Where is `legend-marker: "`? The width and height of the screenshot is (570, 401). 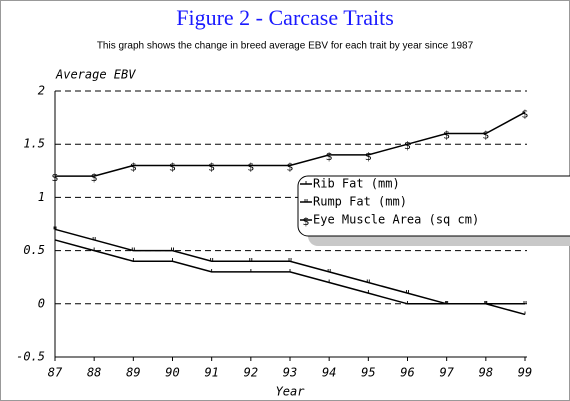 legend-marker: " is located at coordinates (305, 203).